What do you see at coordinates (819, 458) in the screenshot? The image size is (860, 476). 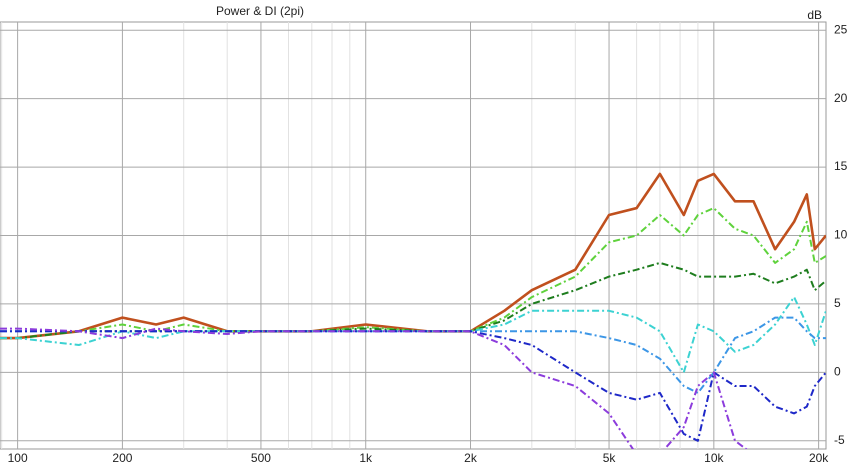 I see `x-tick-label: 20k` at bounding box center [819, 458].